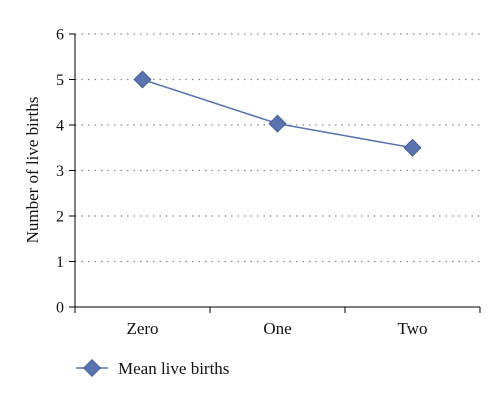  What do you see at coordinates (92, 368) in the screenshot?
I see `legend-marker` at bounding box center [92, 368].